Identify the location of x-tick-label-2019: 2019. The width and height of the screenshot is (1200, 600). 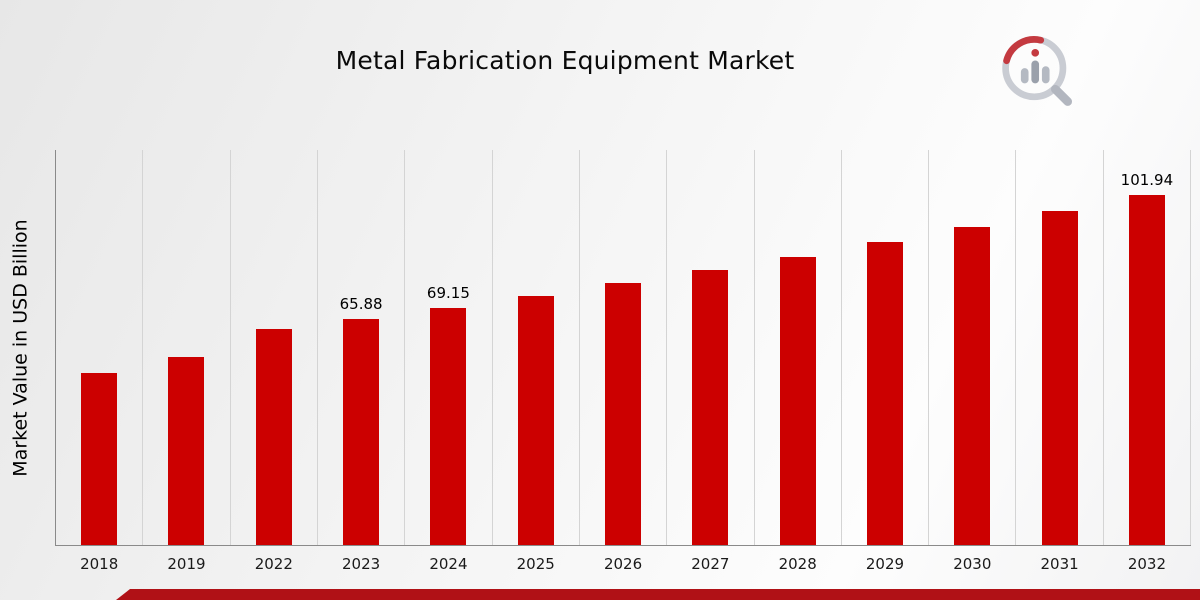
(186, 564).